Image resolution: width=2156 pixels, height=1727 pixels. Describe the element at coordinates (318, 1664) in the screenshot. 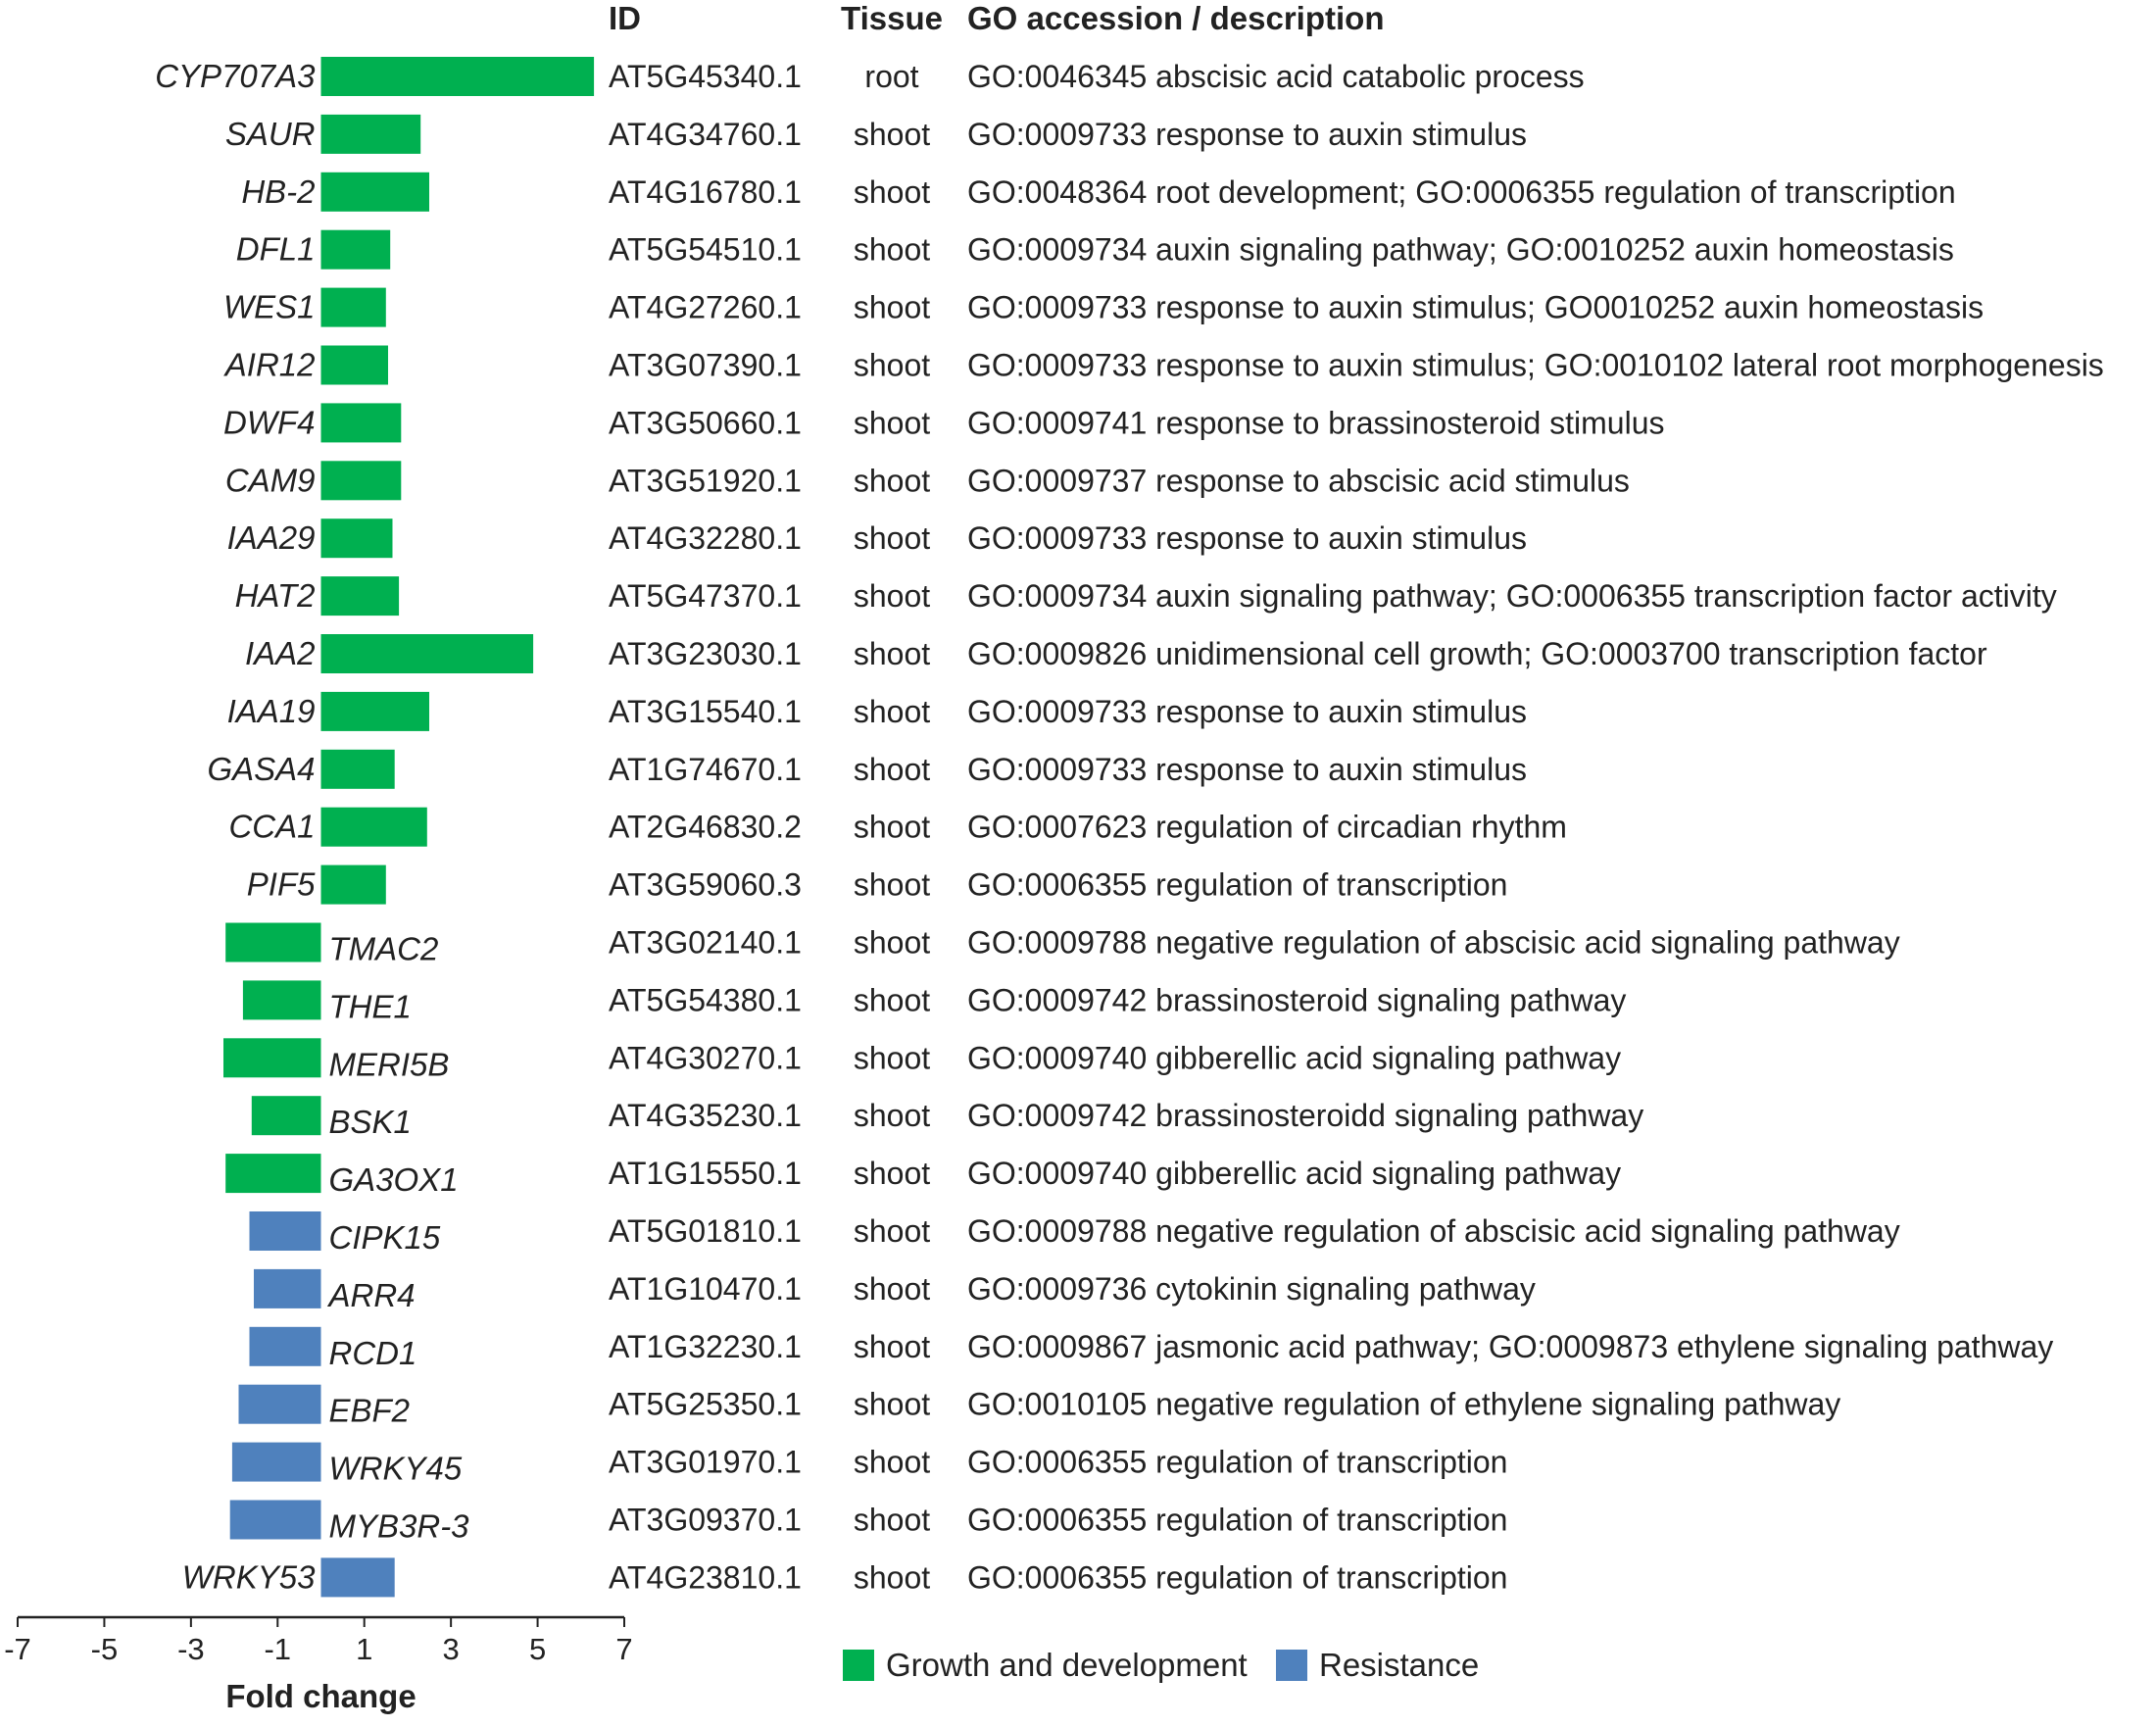

I see `x-axis: -7 -5 -3 -1 1 3 5 7 Fold change` at that location.